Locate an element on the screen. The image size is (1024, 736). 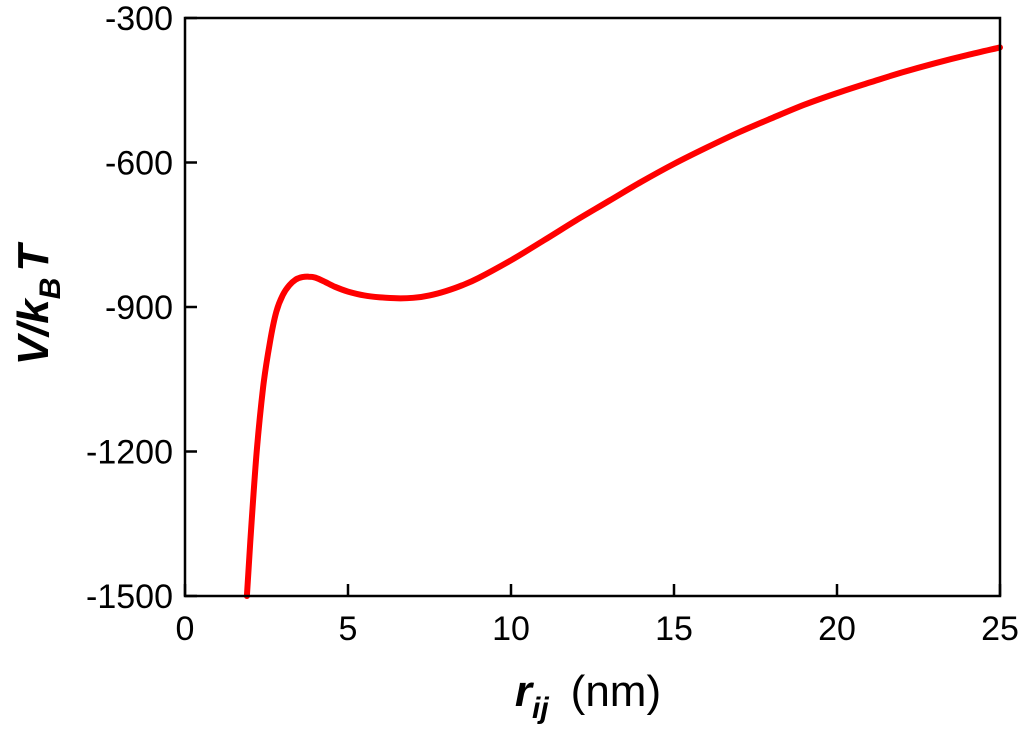
x-axis-title-subscript: ij is located at coordinates (540, 708).